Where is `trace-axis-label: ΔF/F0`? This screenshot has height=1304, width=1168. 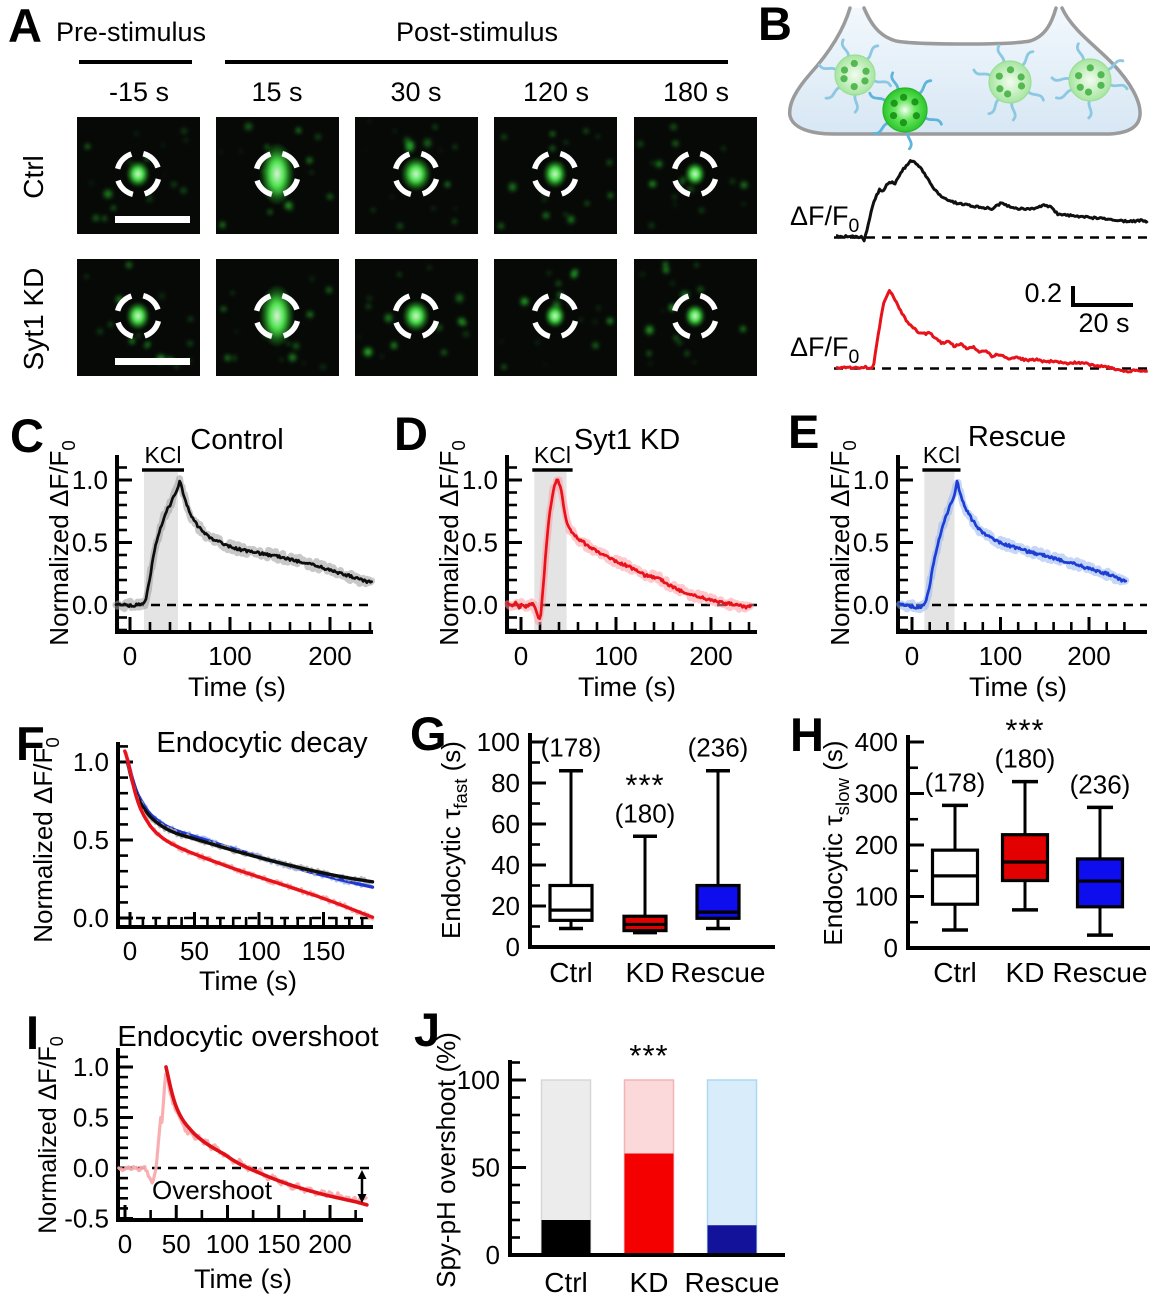
trace-axis-label: ΔF/F0 is located at coordinates (825, 219).